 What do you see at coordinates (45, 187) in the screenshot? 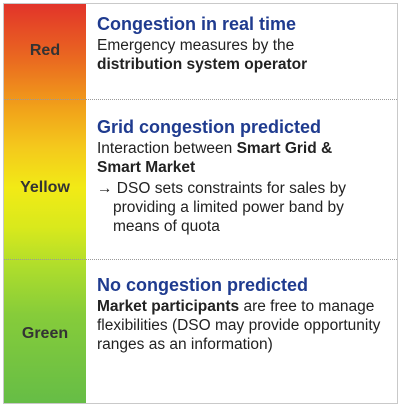
I see `level-label-yellow: Yellow` at bounding box center [45, 187].